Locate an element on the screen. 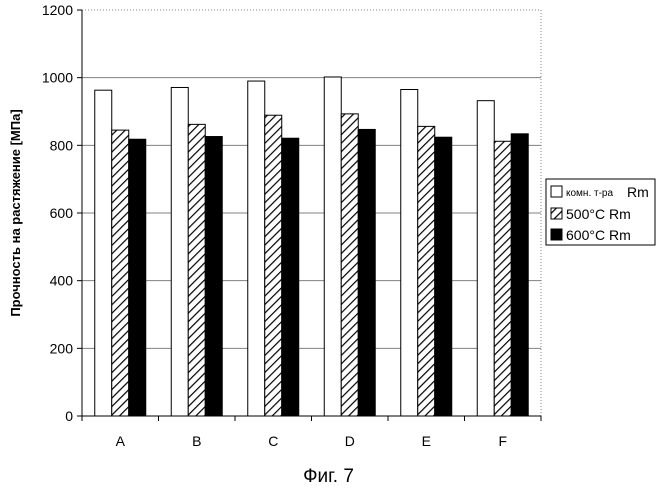 This screenshot has width=657, height=499. bar-room-temp-C is located at coordinates (256, 248).